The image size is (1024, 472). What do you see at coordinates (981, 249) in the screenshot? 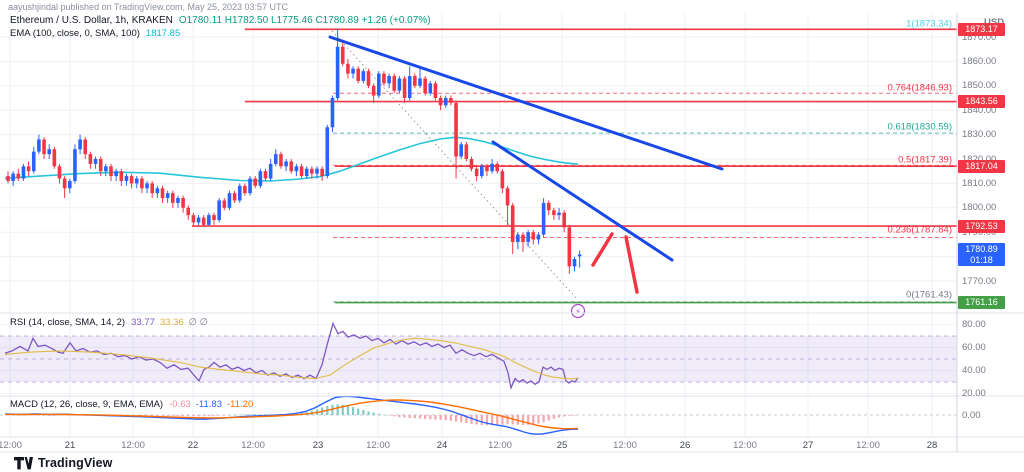
I see `current-price: 1780.89` at bounding box center [981, 249].